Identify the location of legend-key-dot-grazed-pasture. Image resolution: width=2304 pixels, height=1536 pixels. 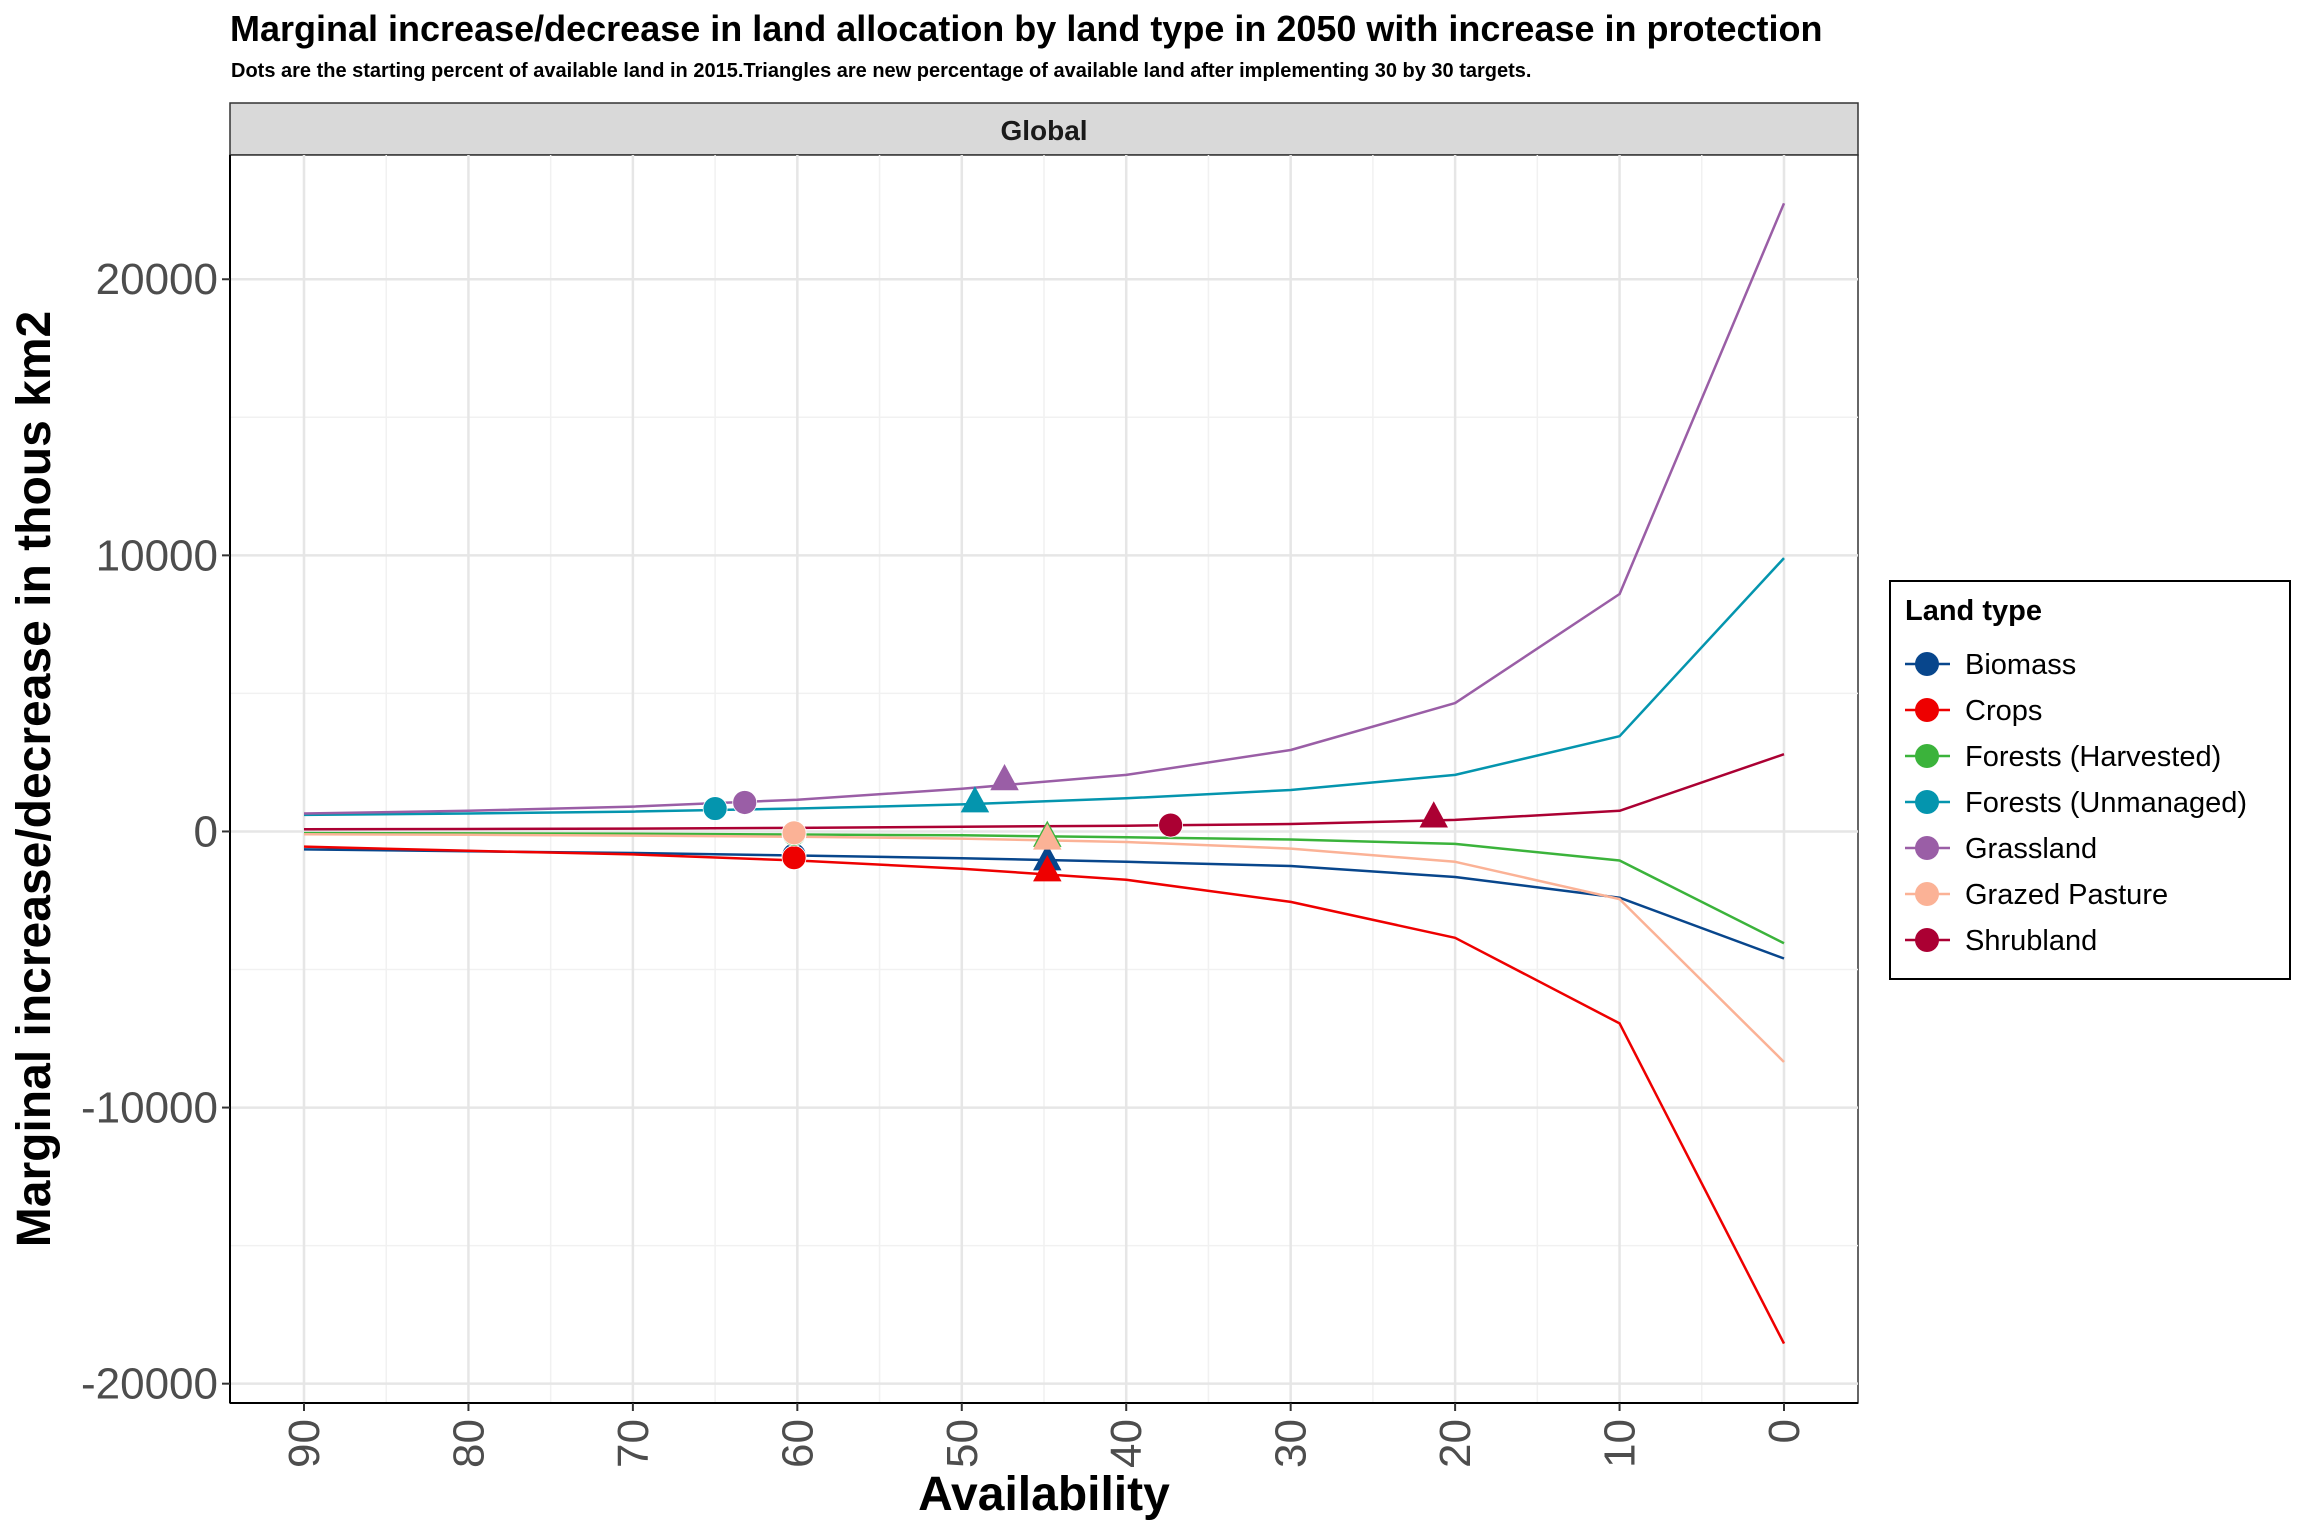
(1927, 894).